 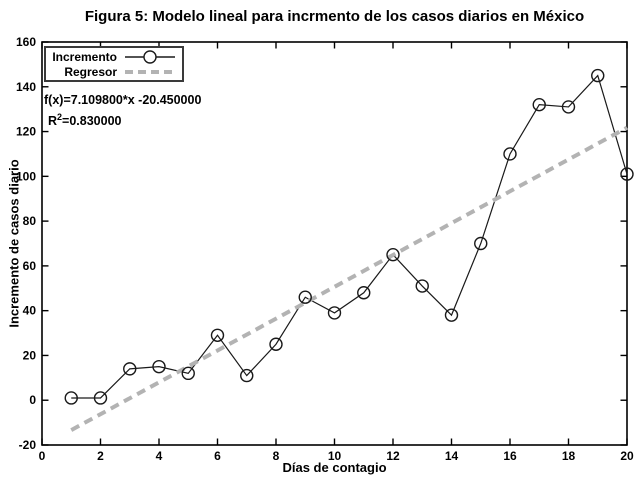 I want to click on x-tick-label: 6, so click(x=217, y=456).